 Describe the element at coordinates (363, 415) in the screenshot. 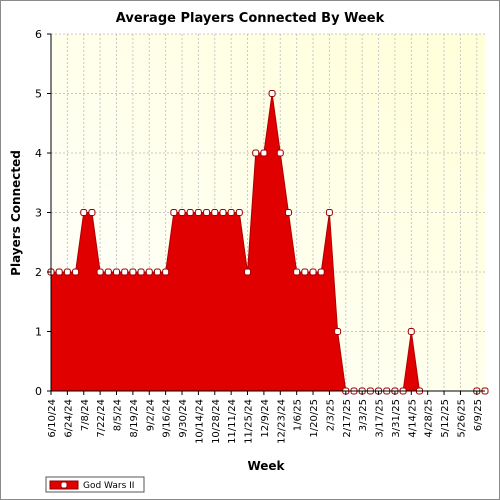

I see `x-tick-label: 3/3/25` at that location.